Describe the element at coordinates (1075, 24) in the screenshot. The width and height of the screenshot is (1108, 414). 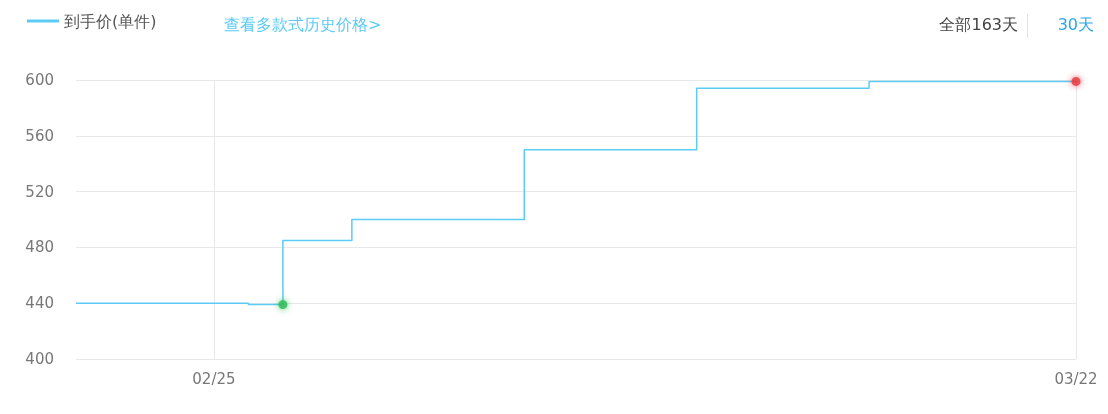
I see `text: 30天` at that location.